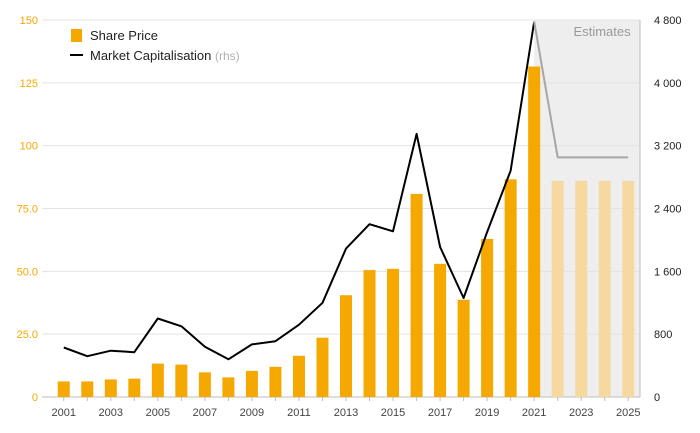 This screenshot has width=700, height=433. What do you see at coordinates (463, 348) in the screenshot?
I see `bar-share-price-2018` at bounding box center [463, 348].